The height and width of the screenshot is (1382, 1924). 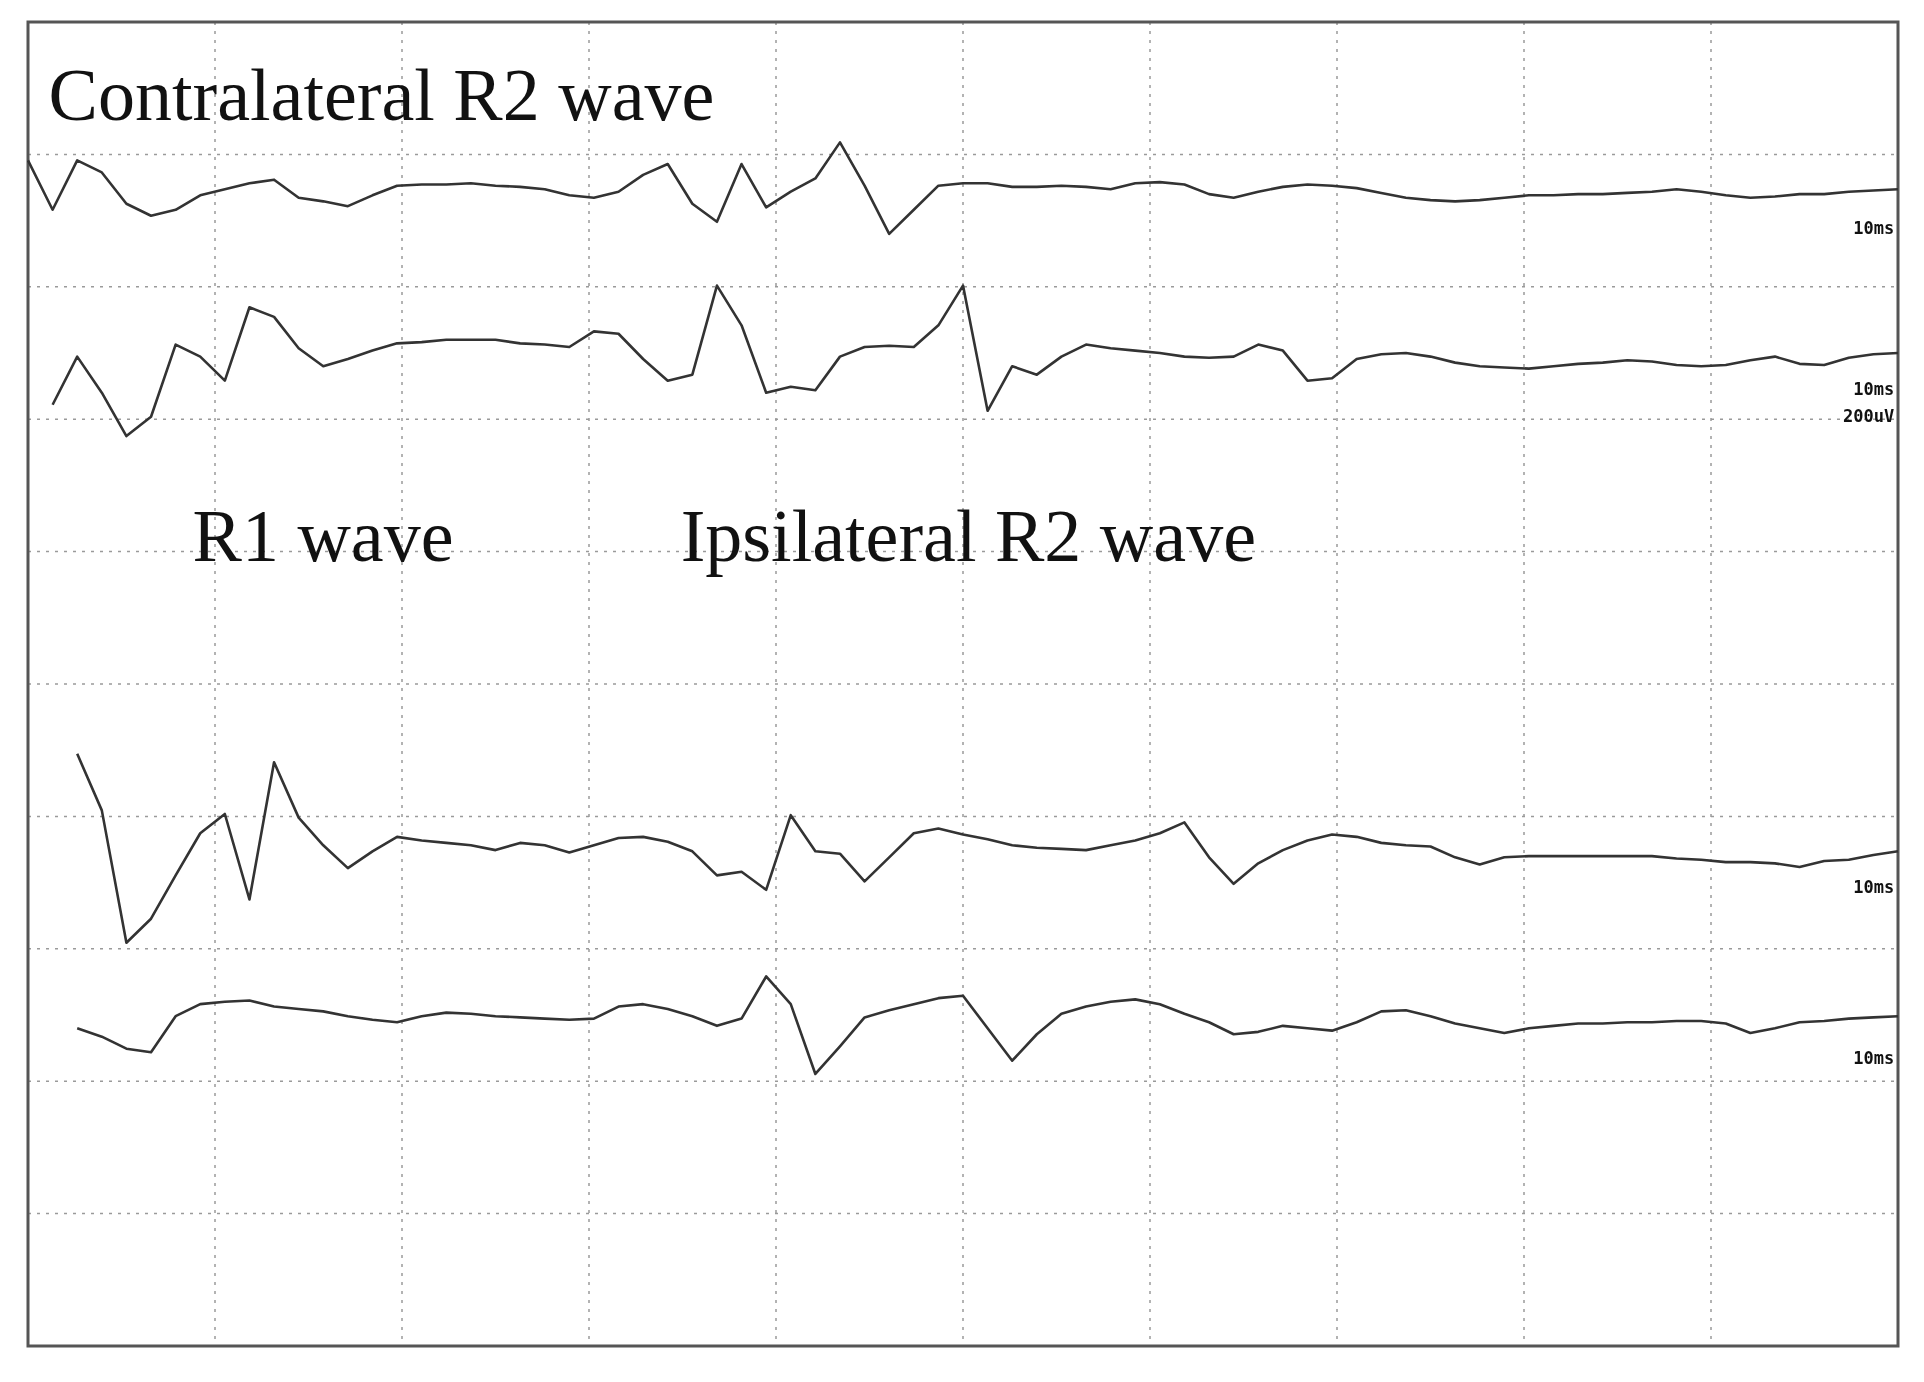 What do you see at coordinates (968, 535) in the screenshot?
I see `annotation: Ipsilateral R2 wave` at bounding box center [968, 535].